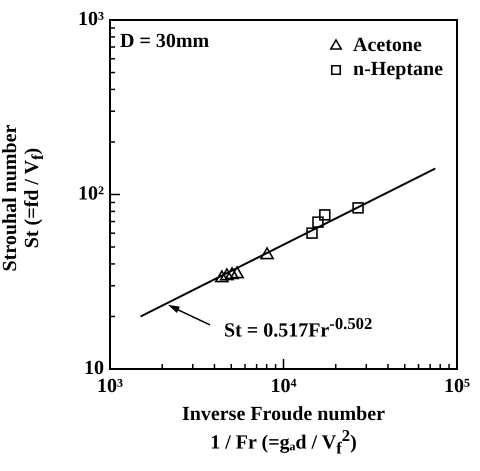  I want to click on legend-label: n-Heptane, so click(398, 69).